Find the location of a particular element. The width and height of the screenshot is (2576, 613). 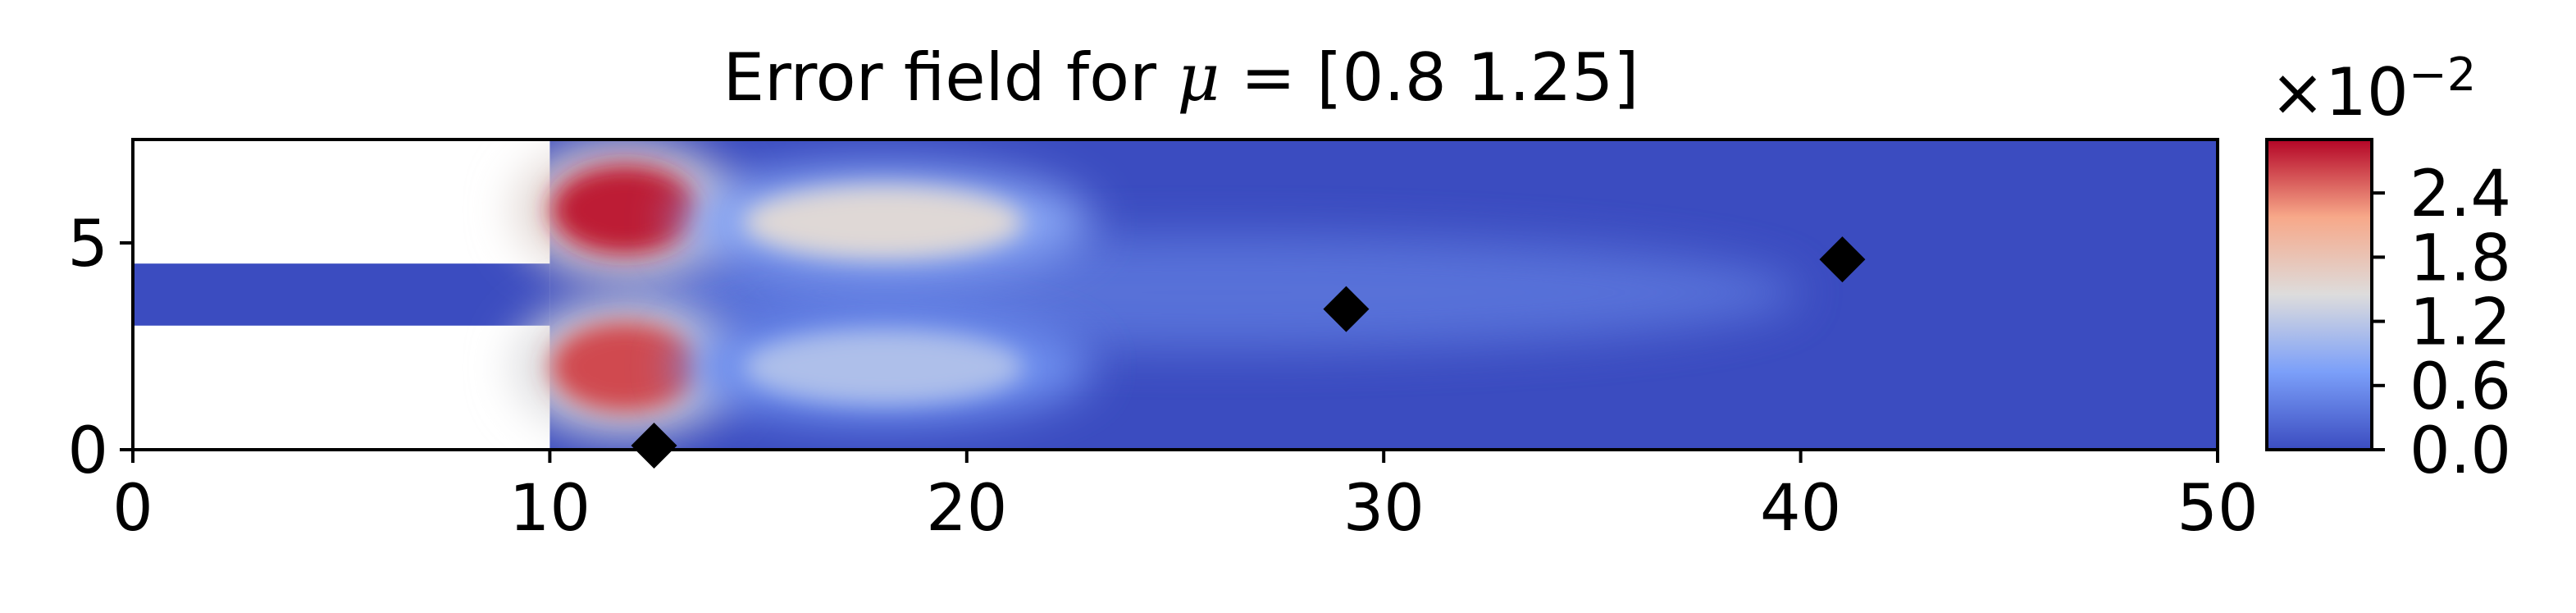

colorbar-tick-label: 1.2 is located at coordinates (2460, 323).